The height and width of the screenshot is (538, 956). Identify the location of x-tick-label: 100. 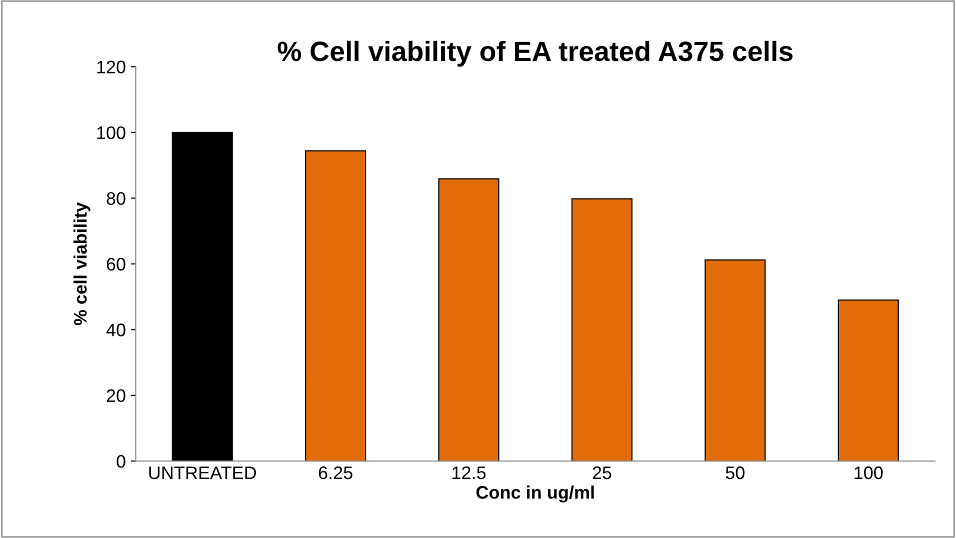
(868, 473).